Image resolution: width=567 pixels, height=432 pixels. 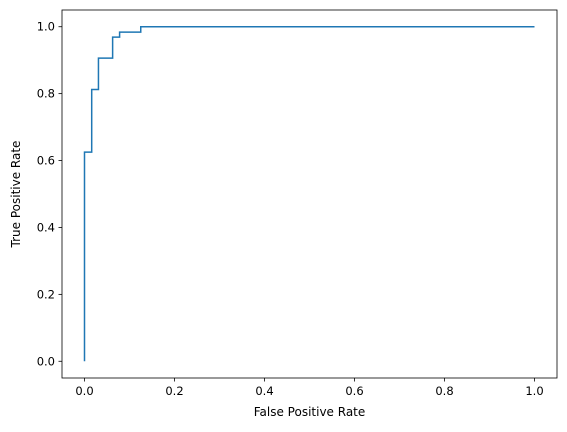 What do you see at coordinates (264, 391) in the screenshot?
I see `x-tick-label: 0.4` at bounding box center [264, 391].